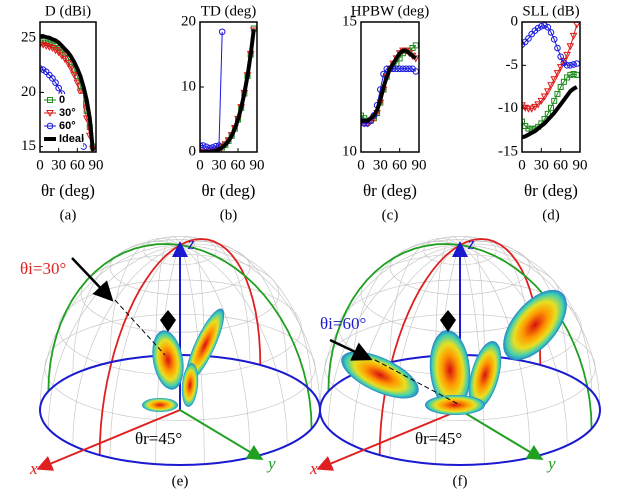 The height and width of the screenshot is (492, 639). What do you see at coordinates (228, 11) in the screenshot?
I see `chart-title: TD (deg)` at bounding box center [228, 11].